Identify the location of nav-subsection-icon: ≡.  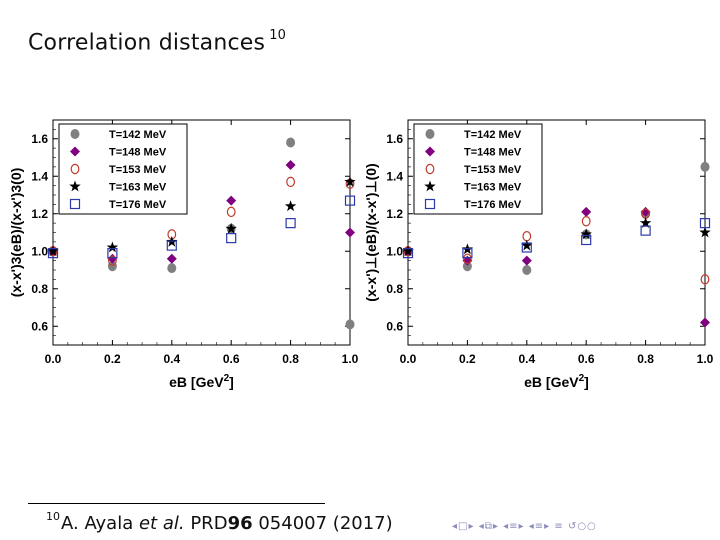
(539, 526).